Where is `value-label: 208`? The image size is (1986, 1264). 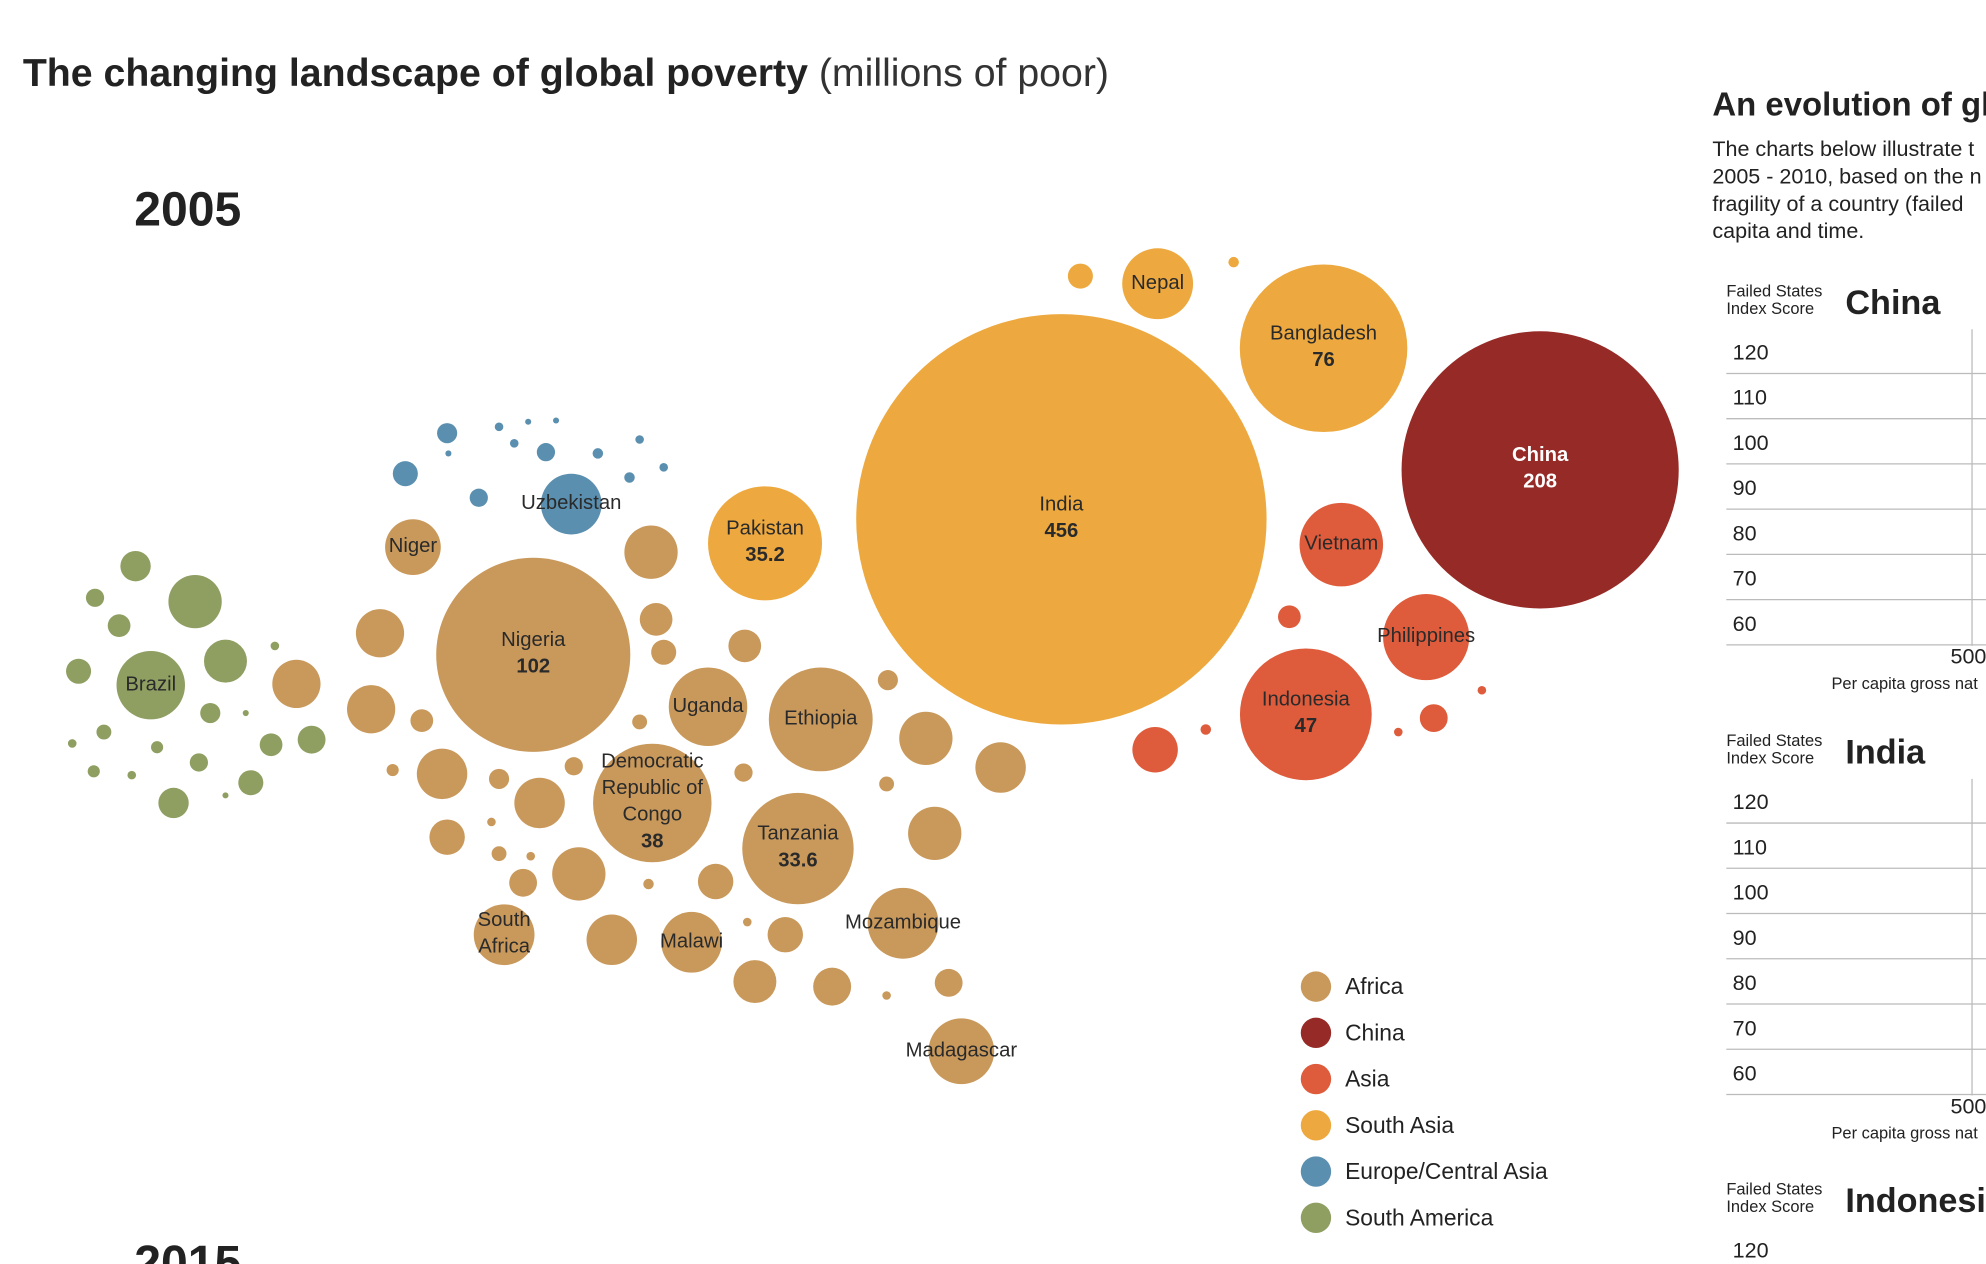
value-label: 208 is located at coordinates (1540, 482).